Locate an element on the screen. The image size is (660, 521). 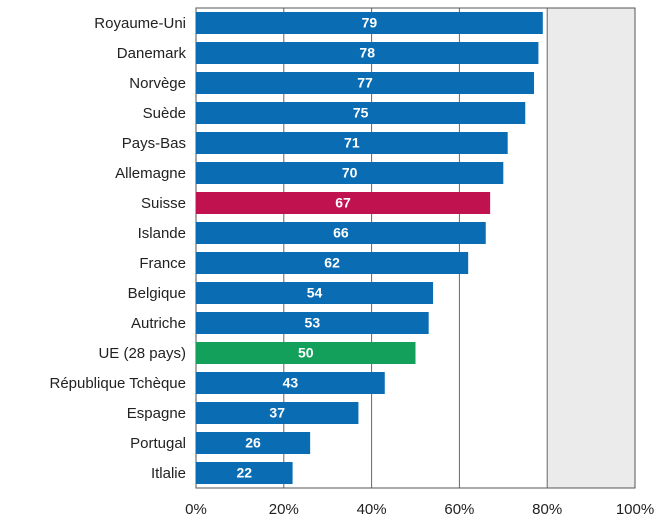
value-label: 37 is located at coordinates (277, 413).